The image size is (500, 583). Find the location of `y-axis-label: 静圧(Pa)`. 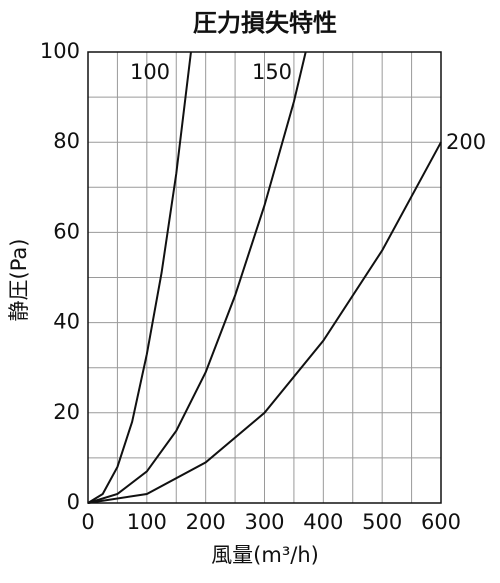

y-axis-label: 静圧(Pa) is located at coordinates (19, 280).